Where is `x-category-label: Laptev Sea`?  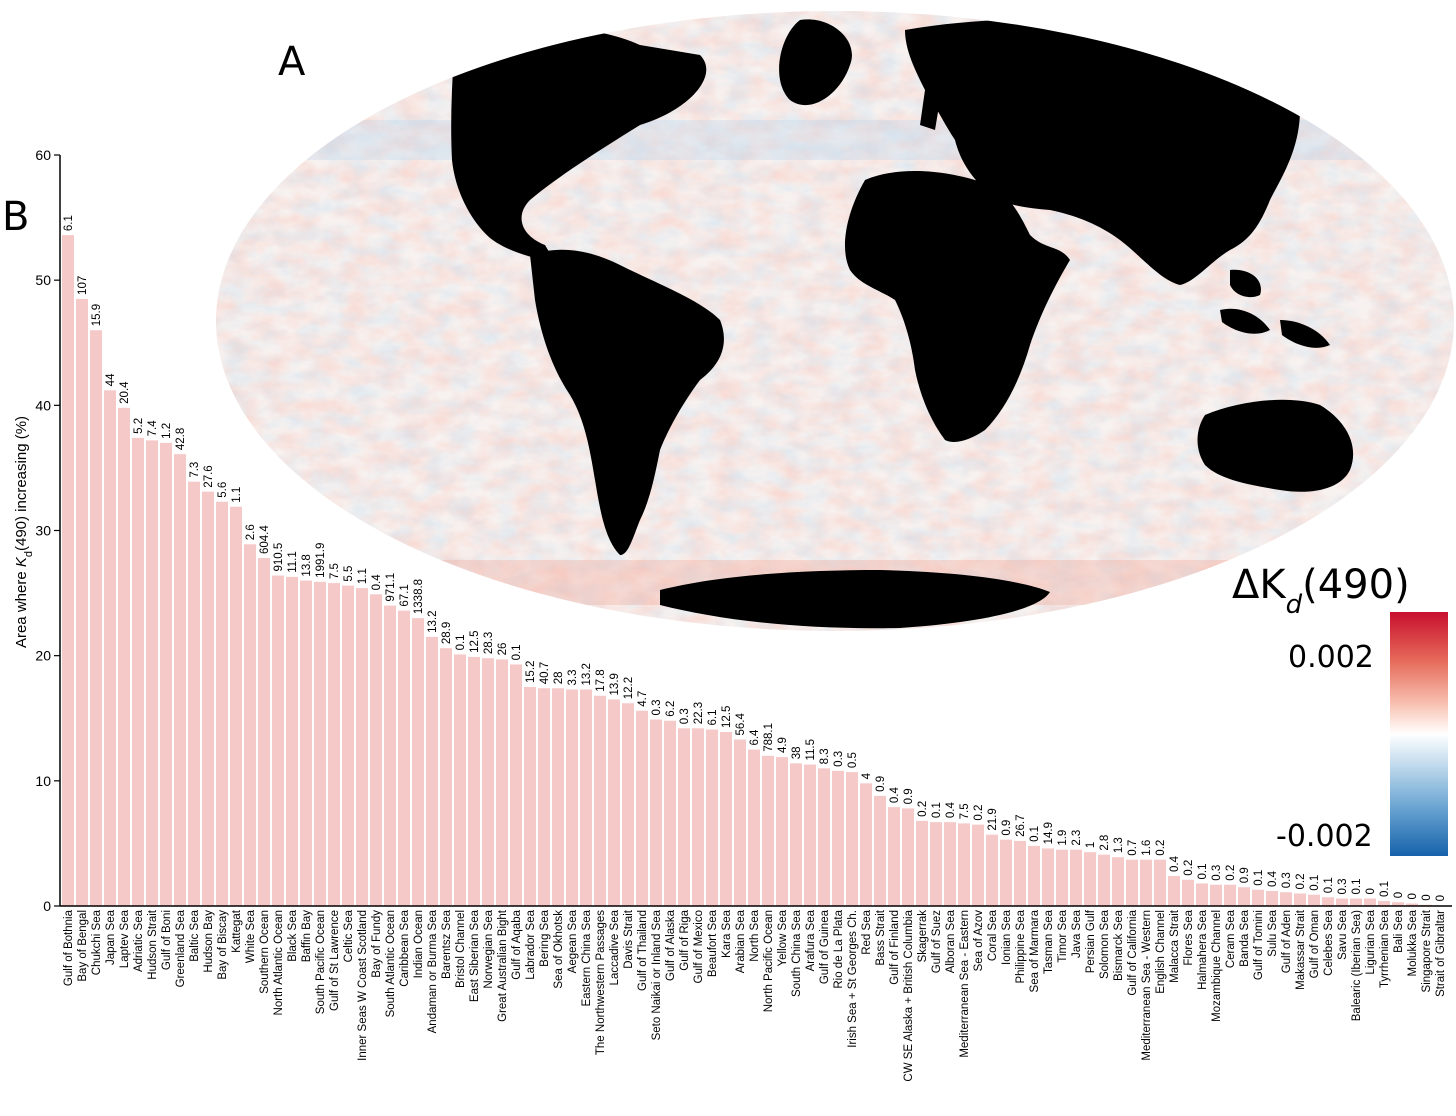
x-category-label: Laptev Sea is located at coordinates (125, 938).